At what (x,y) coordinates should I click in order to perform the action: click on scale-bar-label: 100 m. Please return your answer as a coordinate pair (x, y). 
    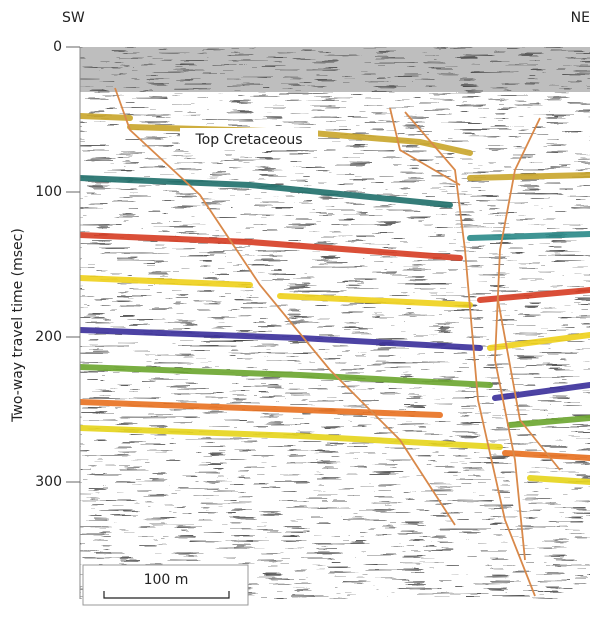
    Looking at the image, I should click on (166, 580).